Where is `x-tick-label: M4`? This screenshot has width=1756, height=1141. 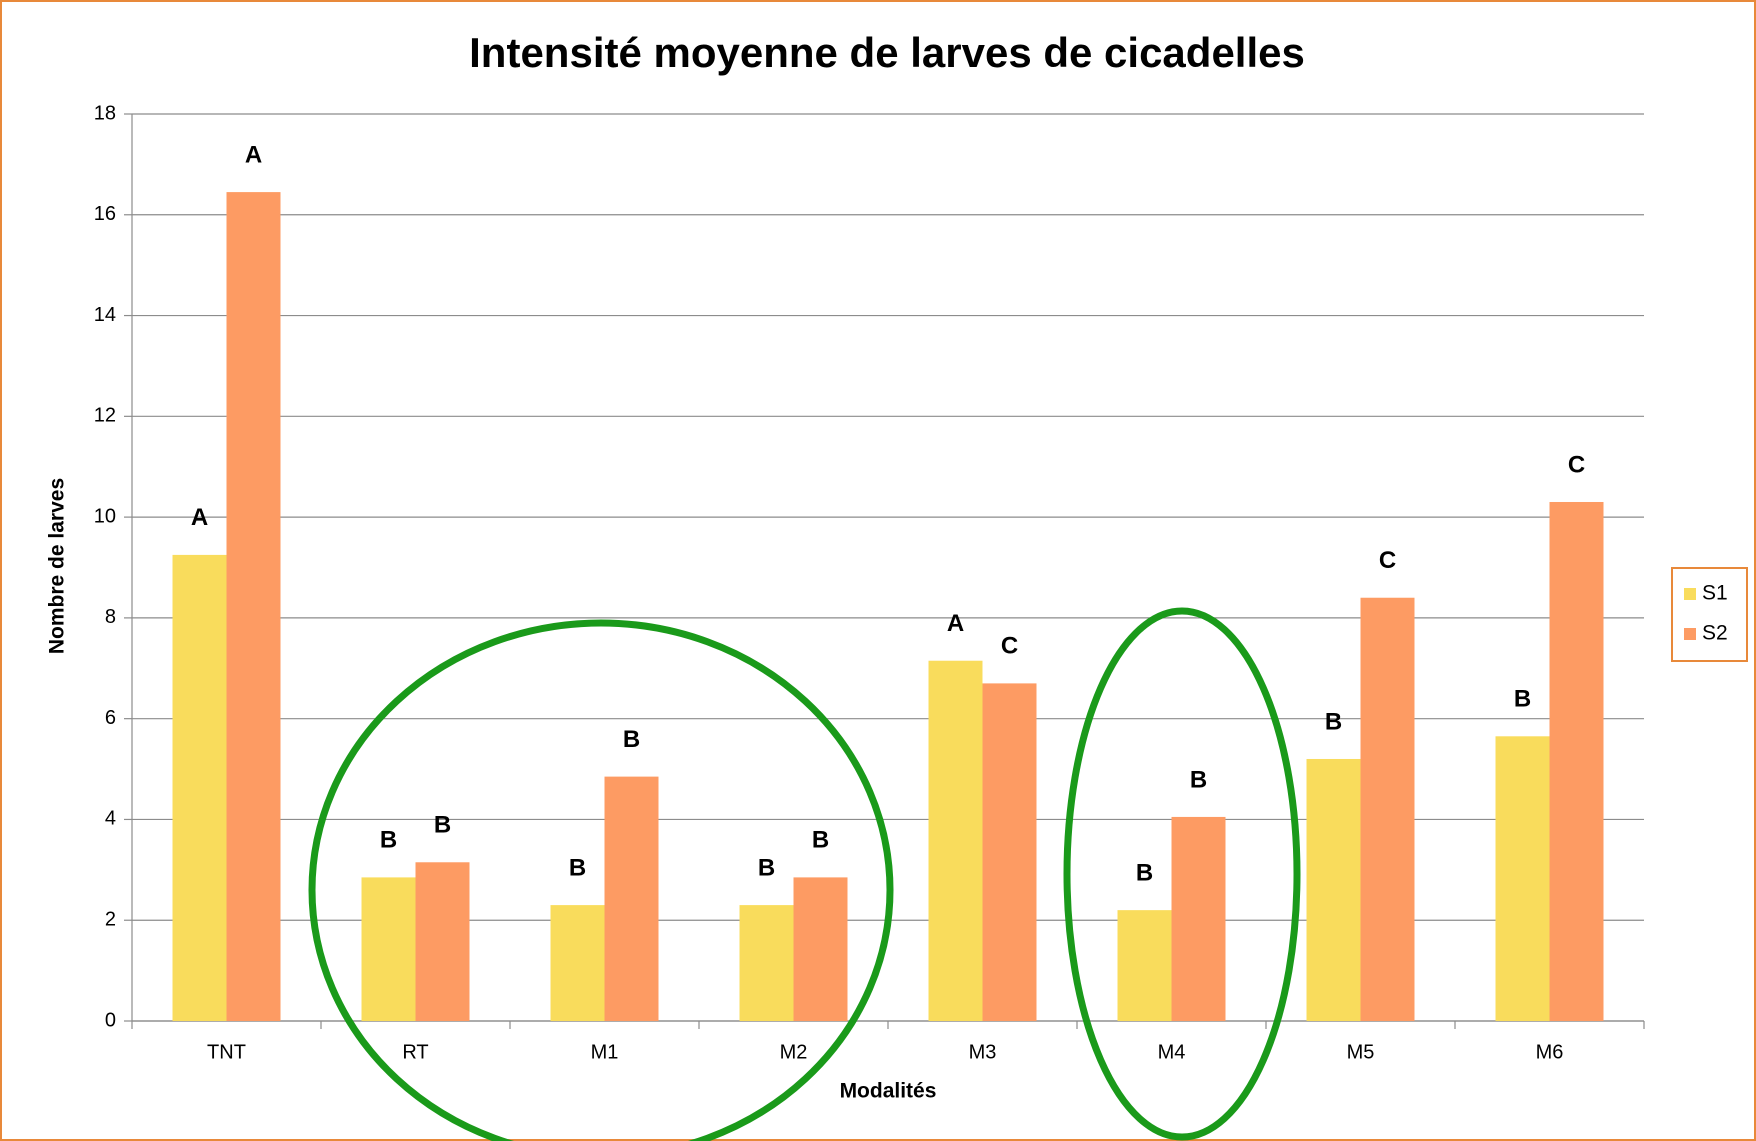 x-tick-label: M4 is located at coordinates (1172, 1052).